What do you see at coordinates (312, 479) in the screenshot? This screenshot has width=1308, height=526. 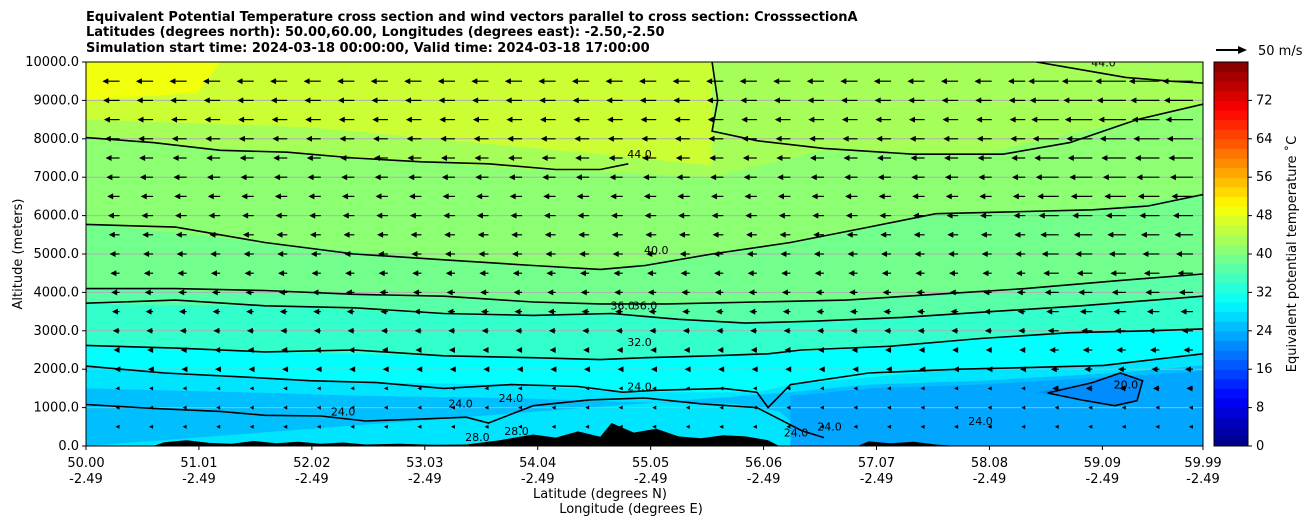 I see `x-tick-label-lon-2: -2.49` at bounding box center [312, 479].